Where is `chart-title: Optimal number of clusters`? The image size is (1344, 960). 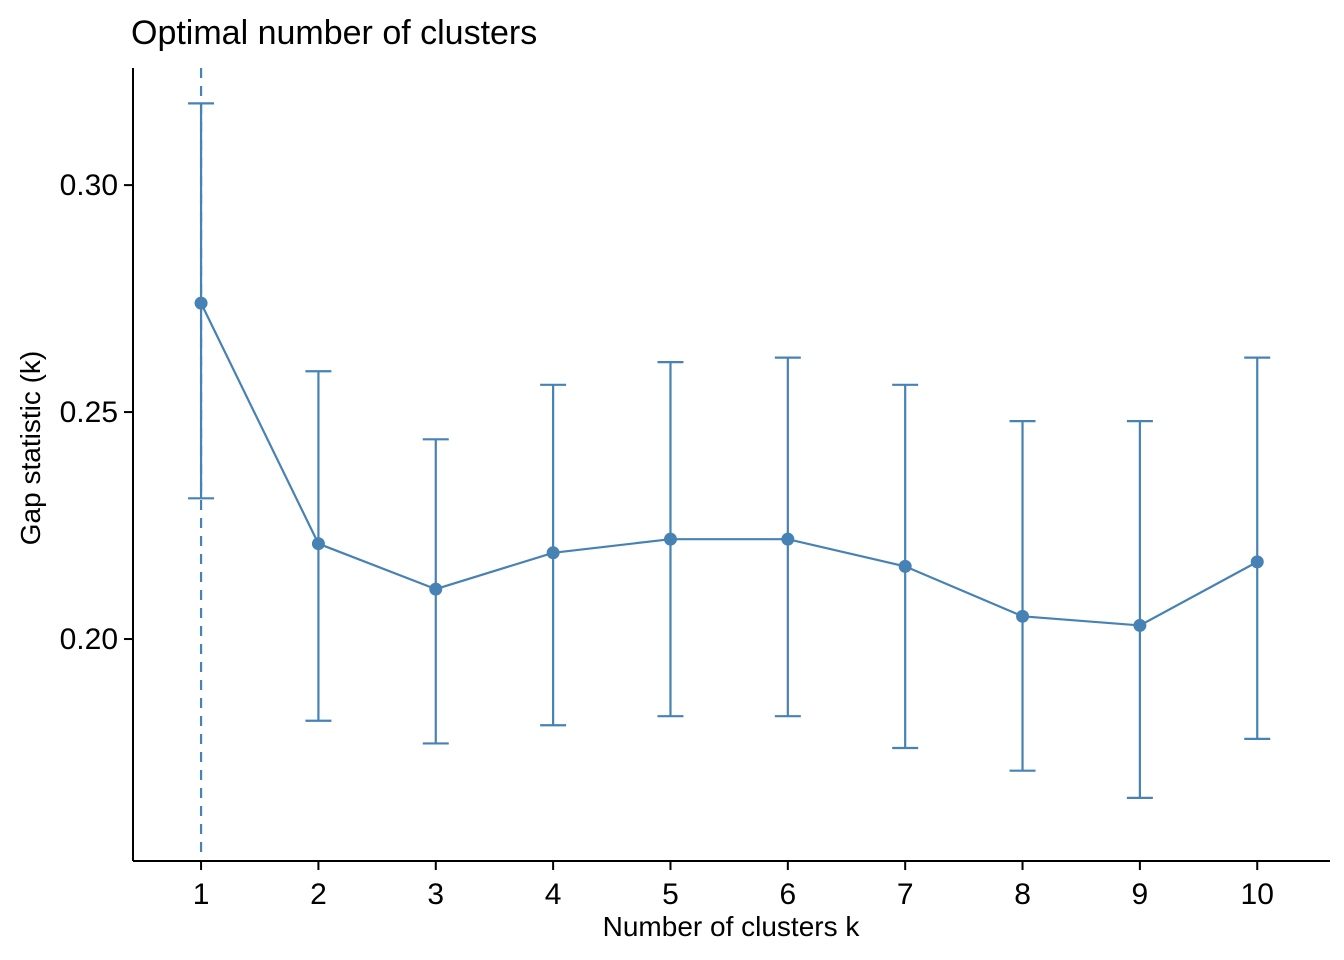
chart-title: Optimal number of clusters is located at coordinates (334, 33).